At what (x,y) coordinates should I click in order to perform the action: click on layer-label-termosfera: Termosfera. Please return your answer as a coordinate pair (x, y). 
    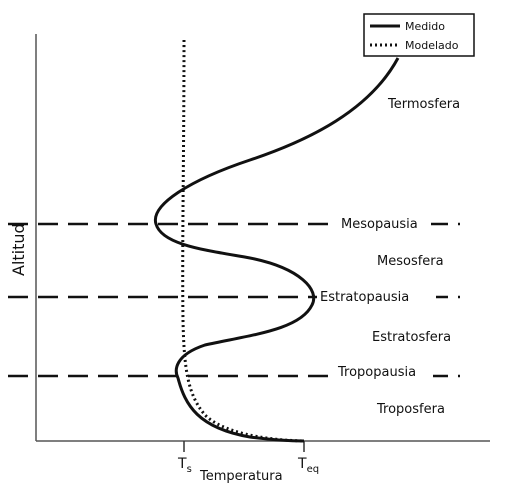
    Looking at the image, I should click on (423, 104).